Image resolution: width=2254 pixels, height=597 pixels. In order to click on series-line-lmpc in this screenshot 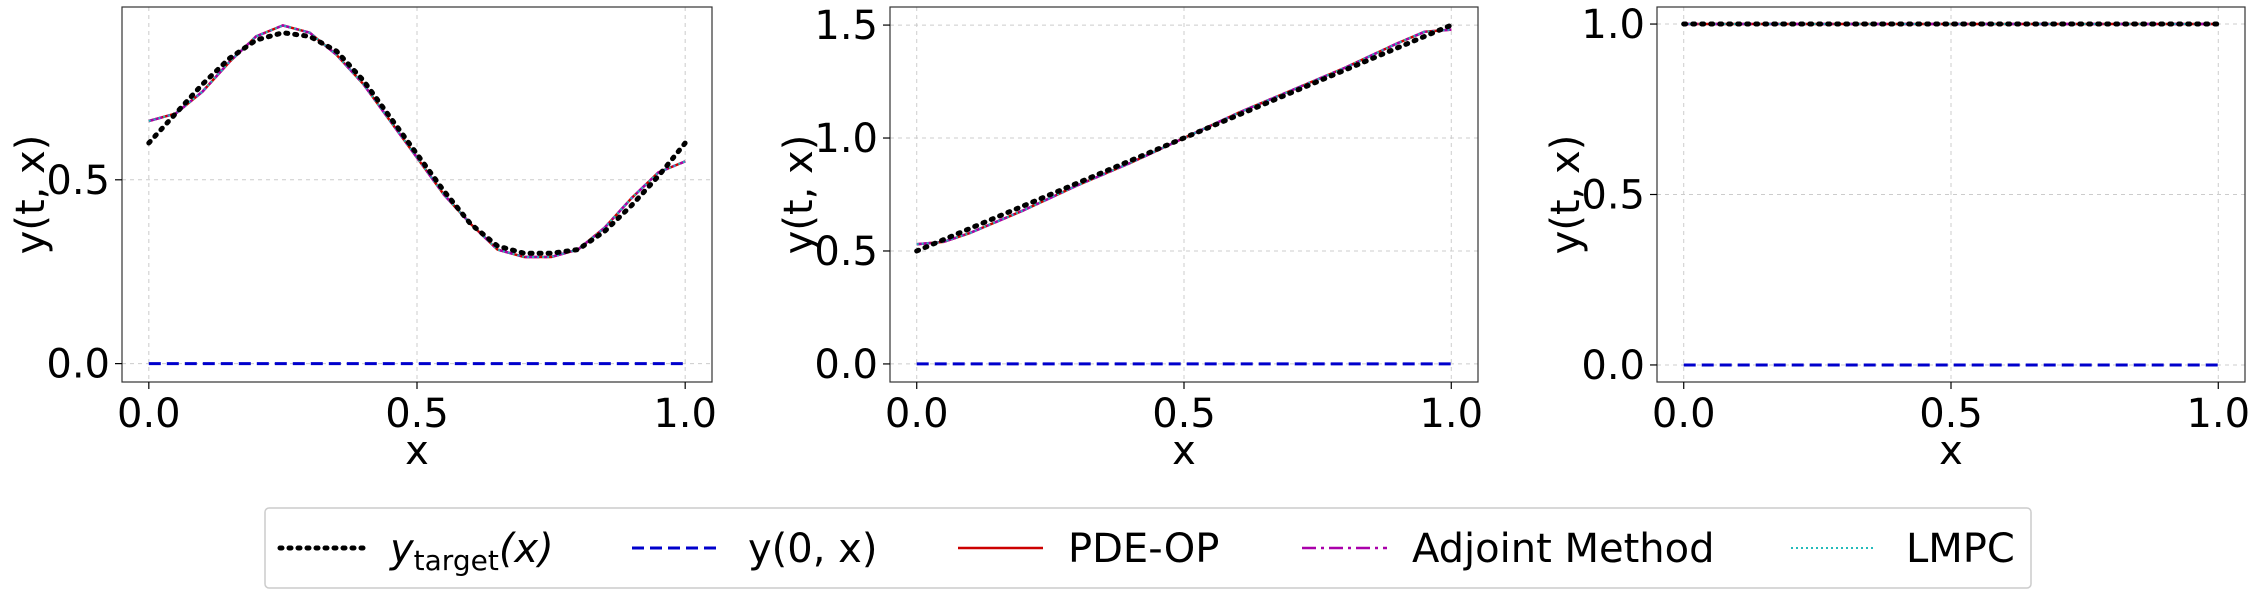, I will do `click(1184, 137)`.